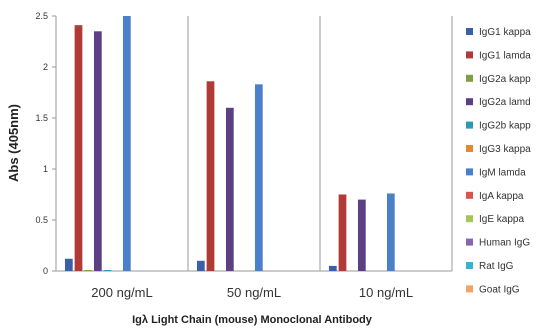  Describe the element at coordinates (505, 102) in the screenshot. I see `legend-label: IgG2a lamd` at that location.